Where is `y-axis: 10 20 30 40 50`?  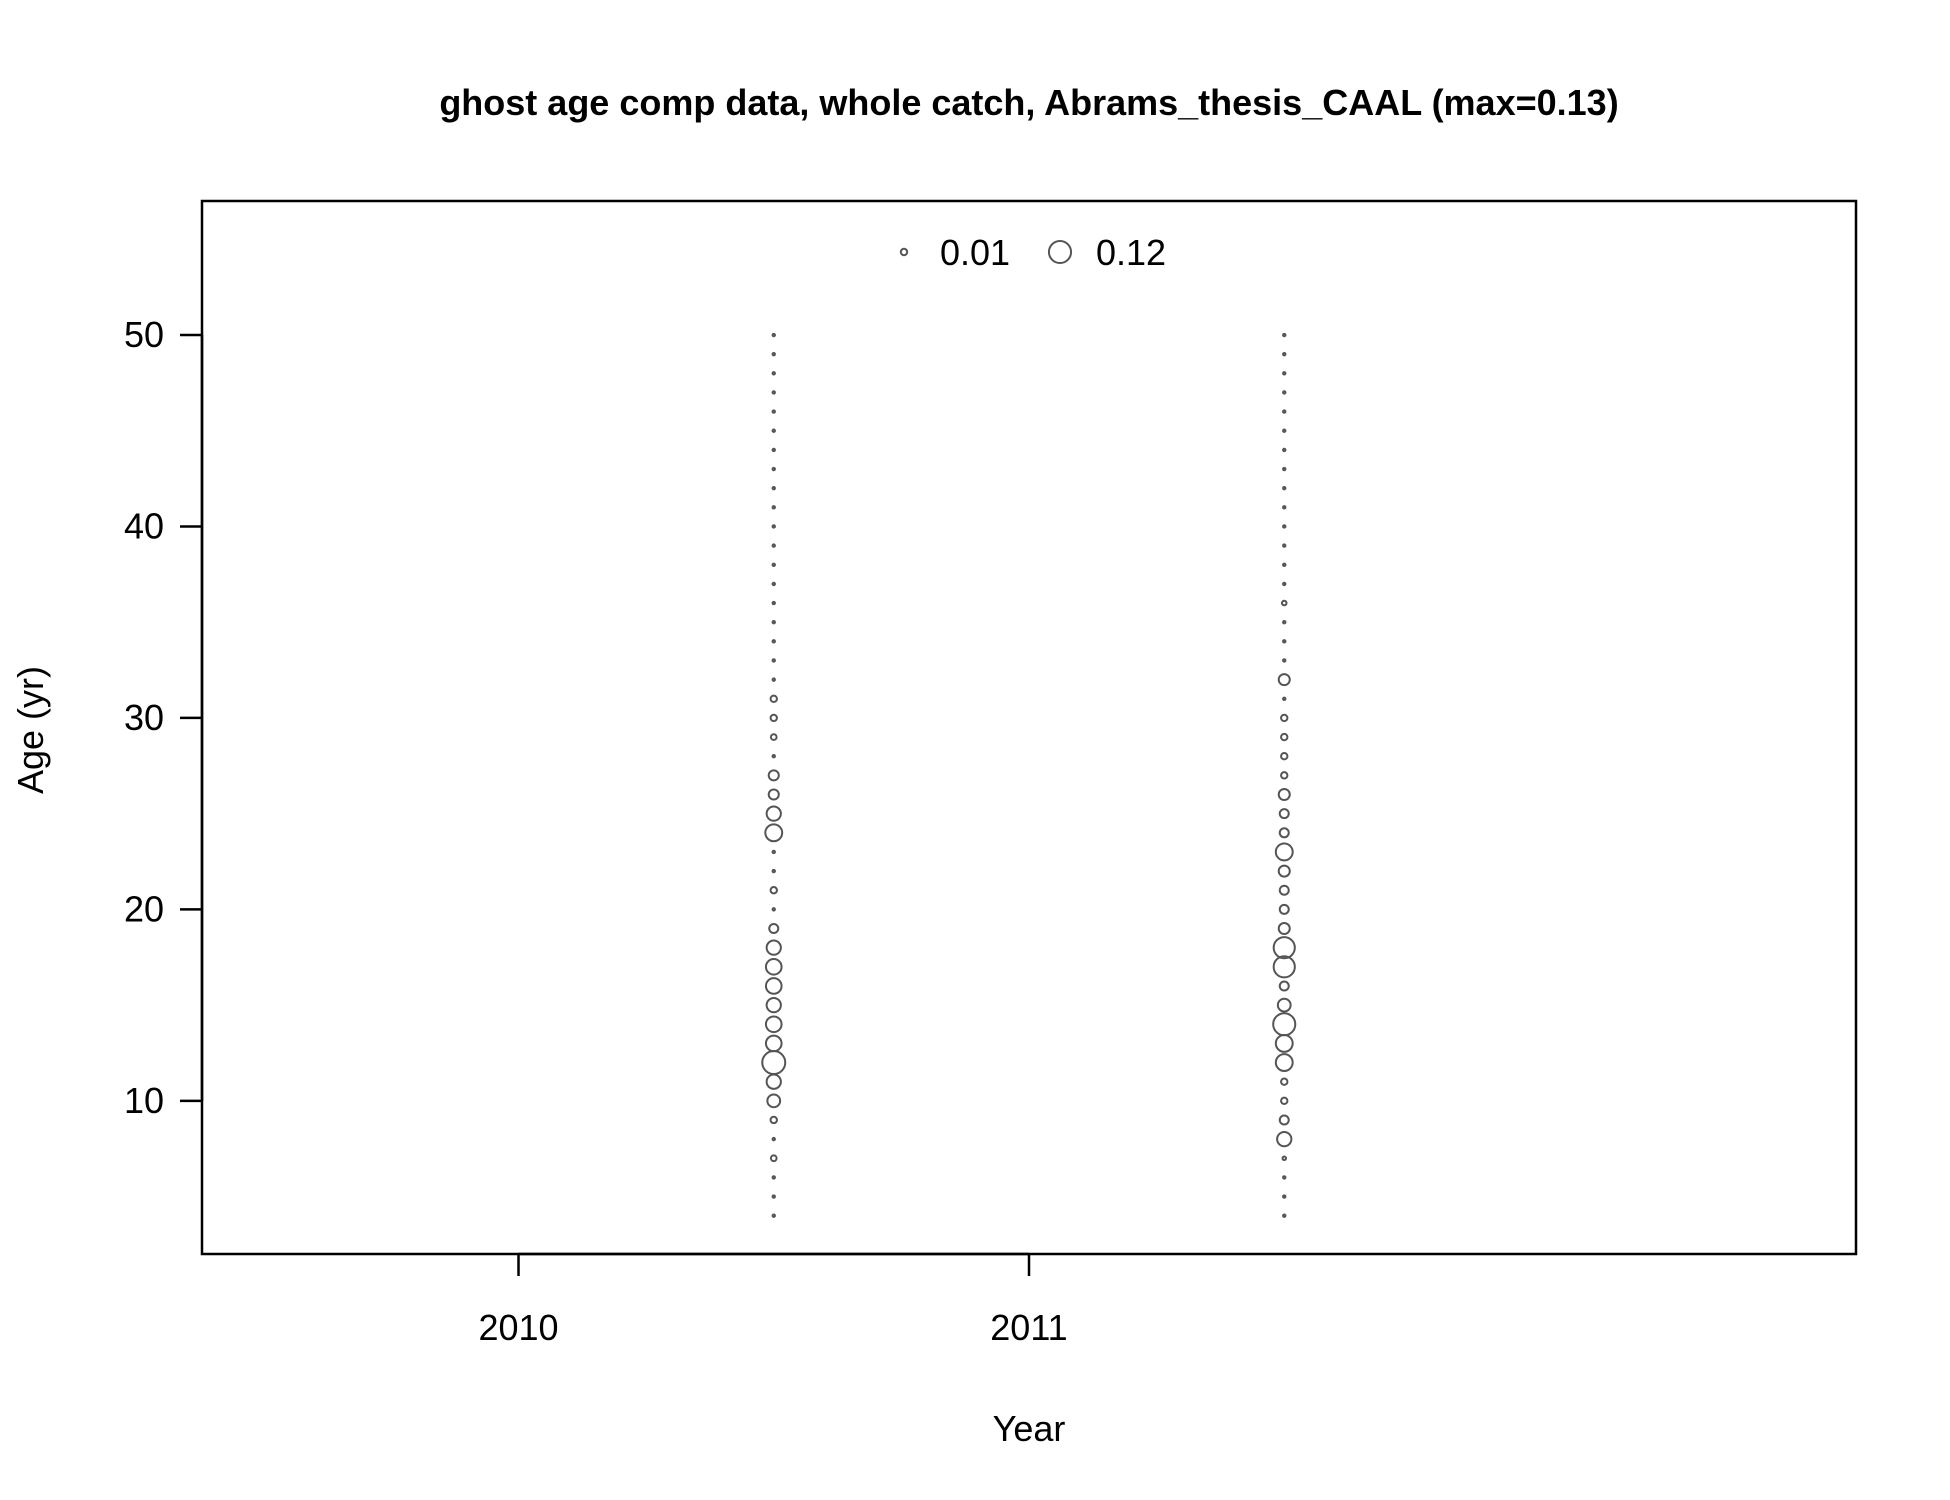
y-axis: 10 20 30 40 50 is located at coordinates (164, 717).